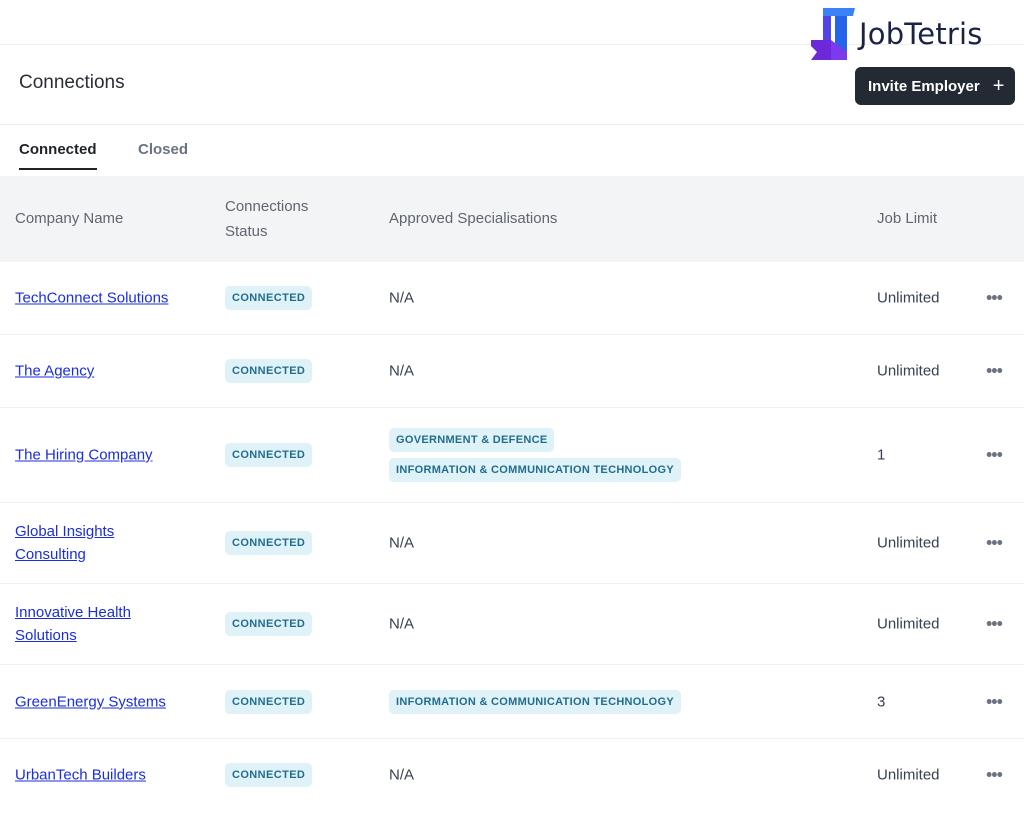 This screenshot has width=1024, height=820. I want to click on brand-logo: JobTetris, so click(896, 34).